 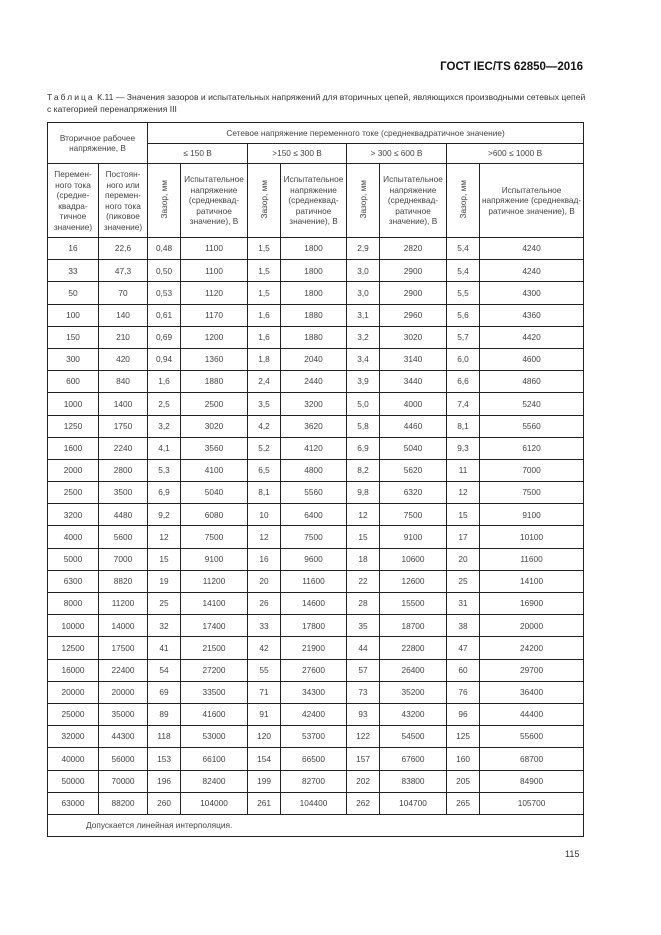 I want to click on table-cell: 11200, so click(x=214, y=581).